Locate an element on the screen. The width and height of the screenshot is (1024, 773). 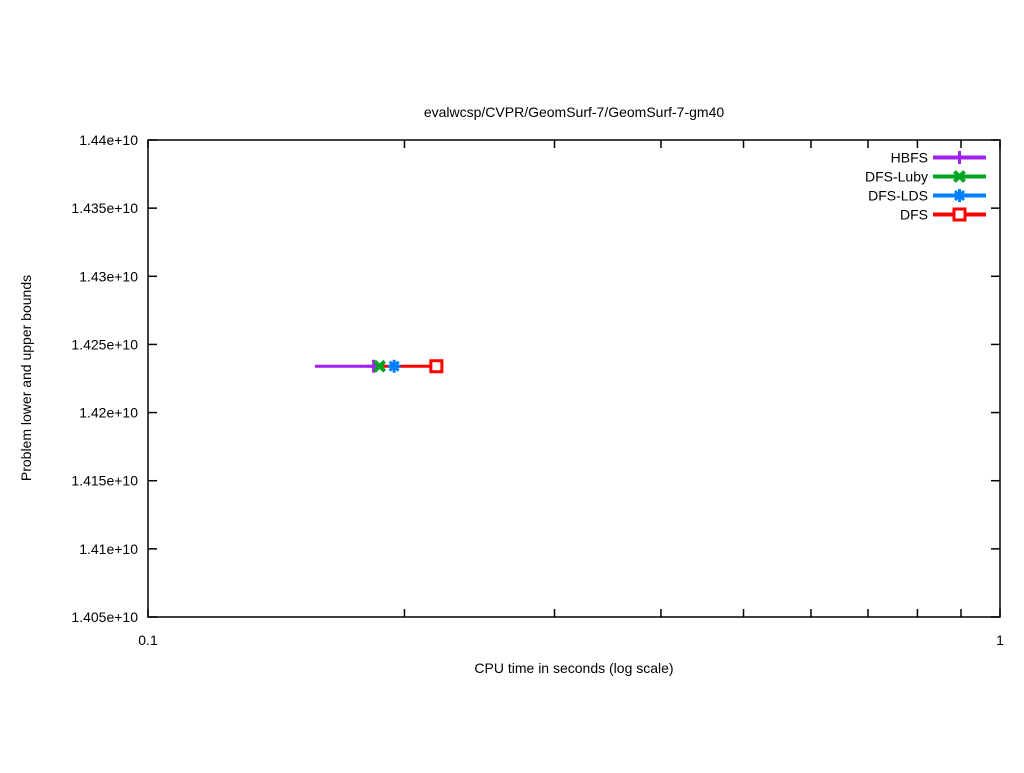
series-markers is located at coordinates (405, 366).